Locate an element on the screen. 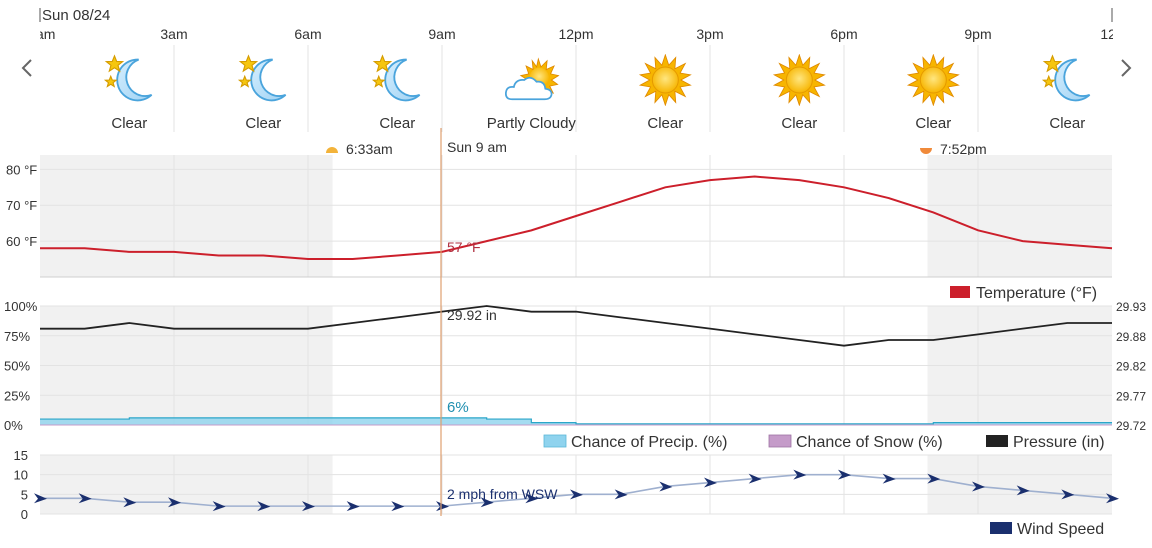 The height and width of the screenshot is (548, 1152). temperature-legend-label: Temperature (°F) is located at coordinates (1036, 293).